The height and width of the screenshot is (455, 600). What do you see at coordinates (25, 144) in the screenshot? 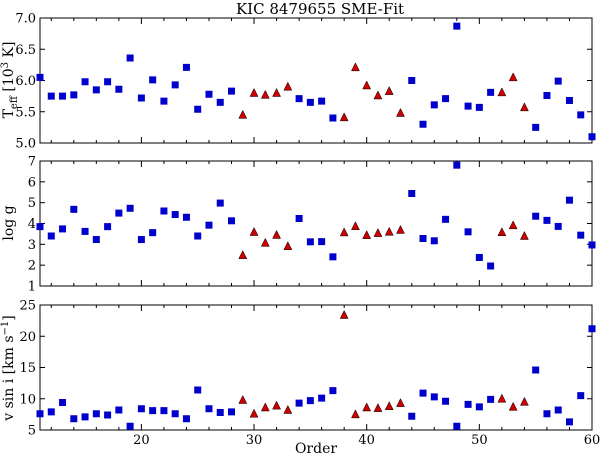
I see `teff-ytick-label: 5.0` at bounding box center [25, 144].